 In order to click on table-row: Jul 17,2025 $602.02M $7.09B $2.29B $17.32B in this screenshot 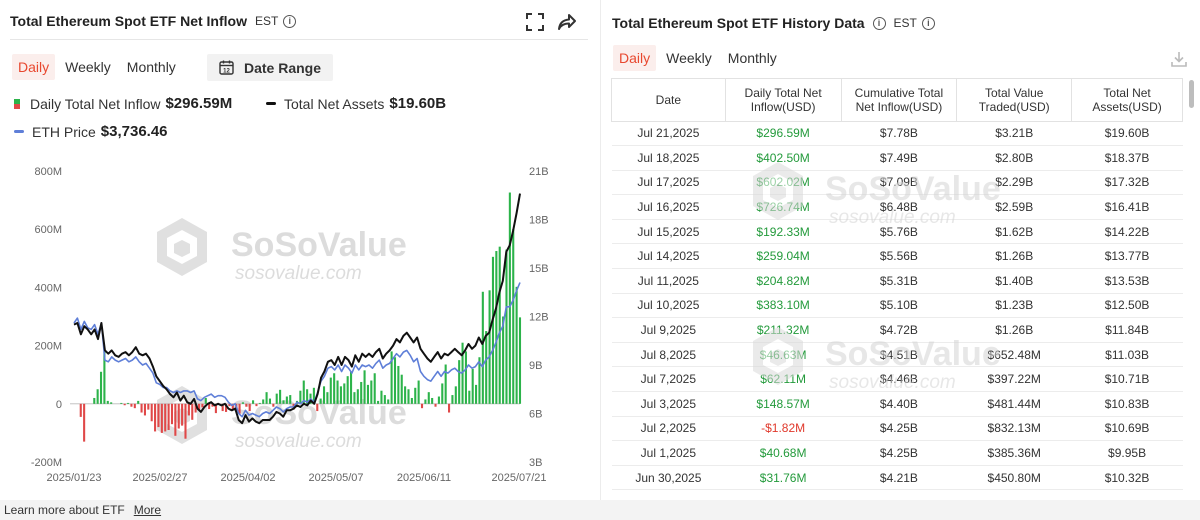, I will do `click(897, 183)`.